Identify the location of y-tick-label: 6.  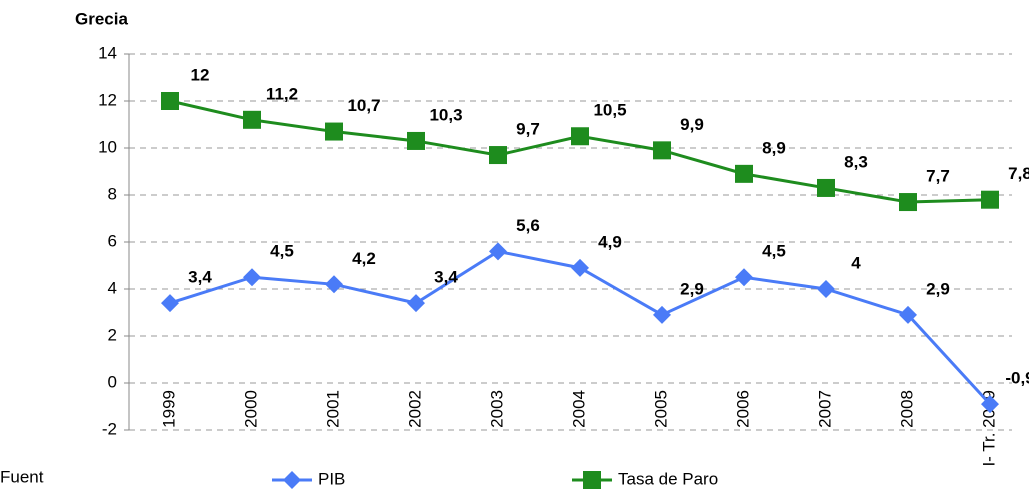
(112, 240).